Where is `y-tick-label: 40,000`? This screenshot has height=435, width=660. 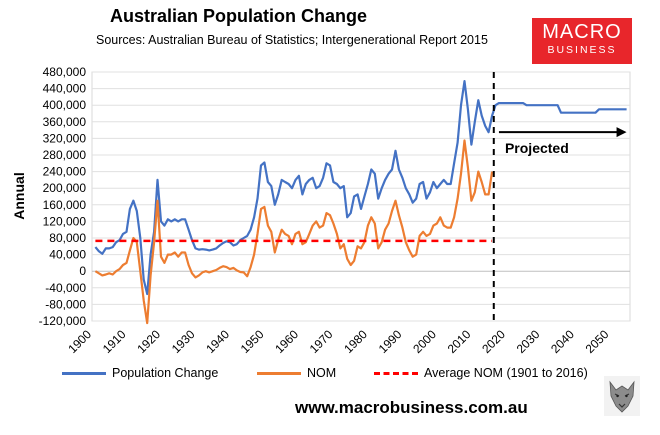 y-tick-label: 40,000 is located at coordinates (67, 255).